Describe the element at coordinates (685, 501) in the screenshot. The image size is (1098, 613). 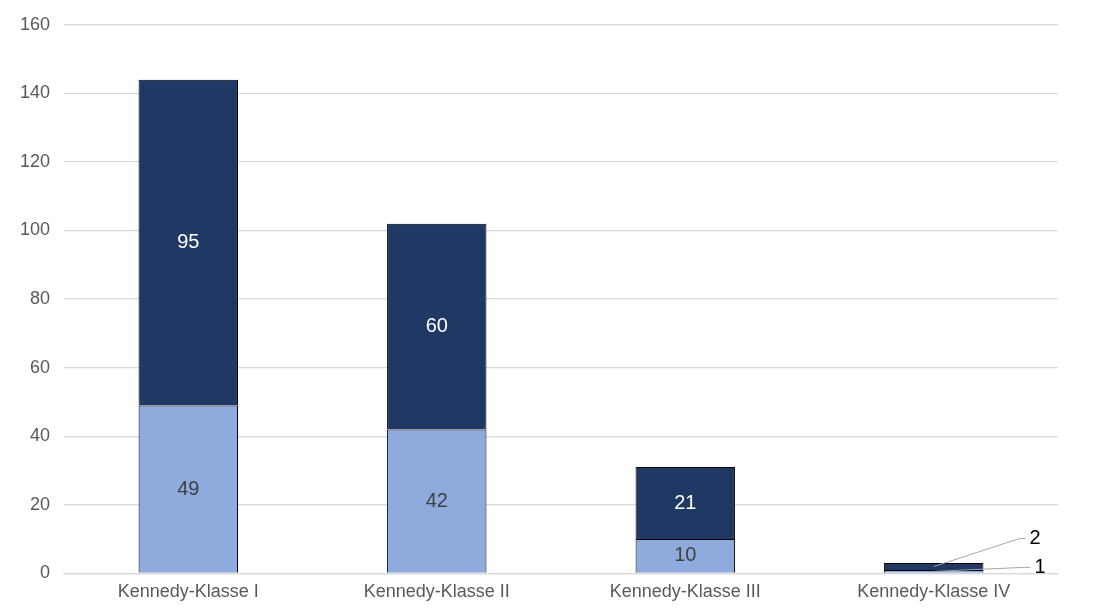
I see `data-label: 21` at that location.